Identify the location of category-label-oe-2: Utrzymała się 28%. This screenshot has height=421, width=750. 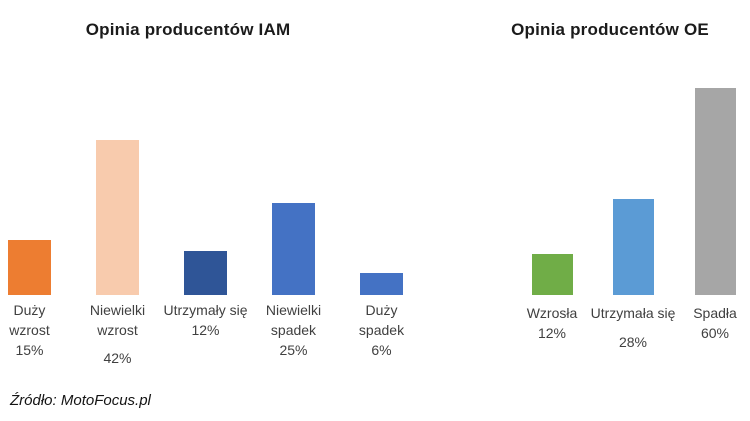
(633, 327).